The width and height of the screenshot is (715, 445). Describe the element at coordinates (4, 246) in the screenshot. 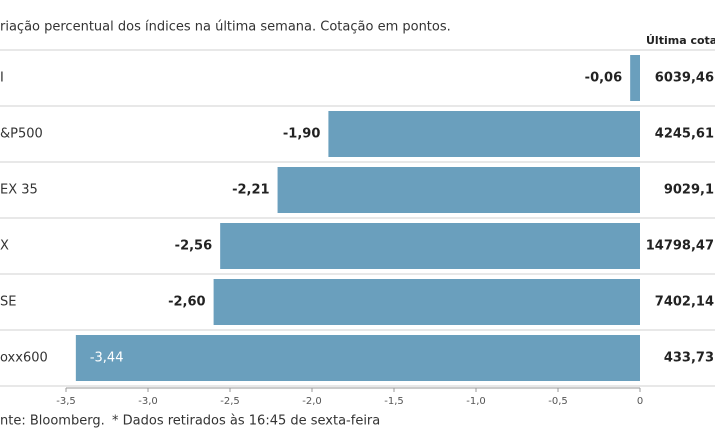

I see `category-label: X` at that location.